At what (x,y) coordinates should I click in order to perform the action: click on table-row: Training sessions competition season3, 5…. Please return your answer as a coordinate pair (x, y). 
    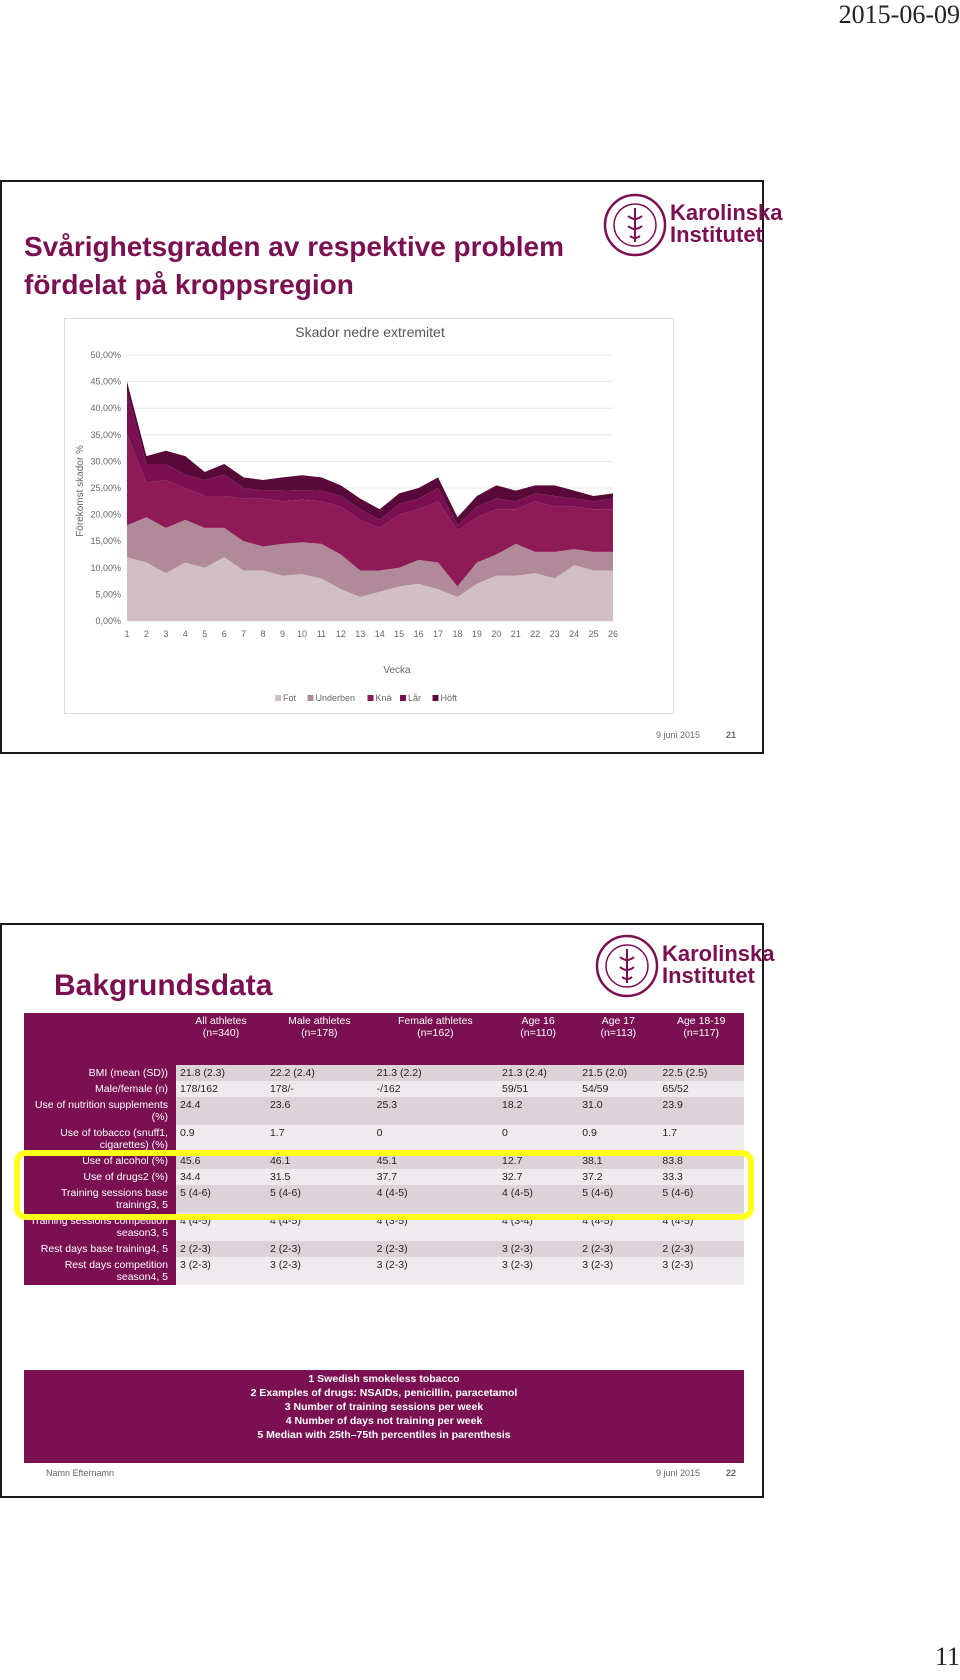
    Looking at the image, I should click on (384, 1227).